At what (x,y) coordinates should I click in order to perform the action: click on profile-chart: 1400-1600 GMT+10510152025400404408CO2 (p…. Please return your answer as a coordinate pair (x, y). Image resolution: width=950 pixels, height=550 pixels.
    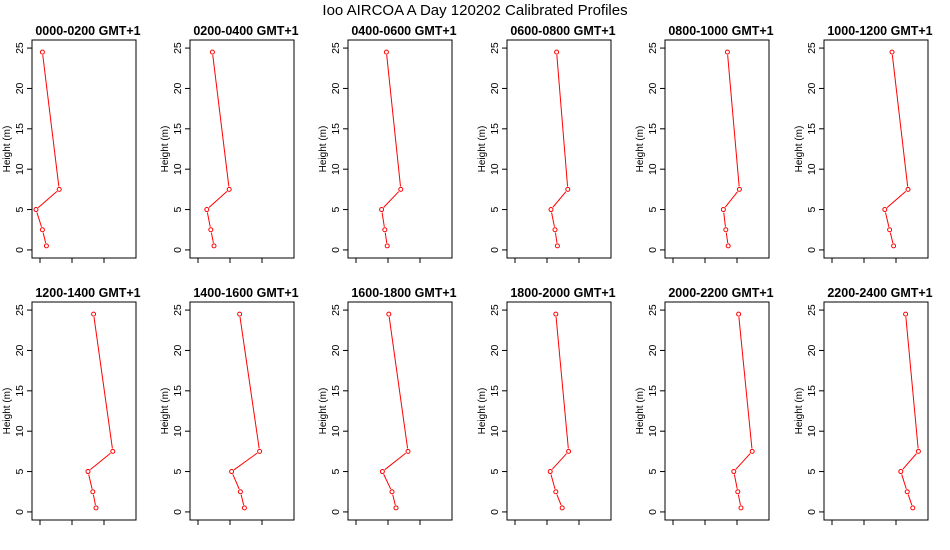
    Looking at the image, I should click on (229, 417).